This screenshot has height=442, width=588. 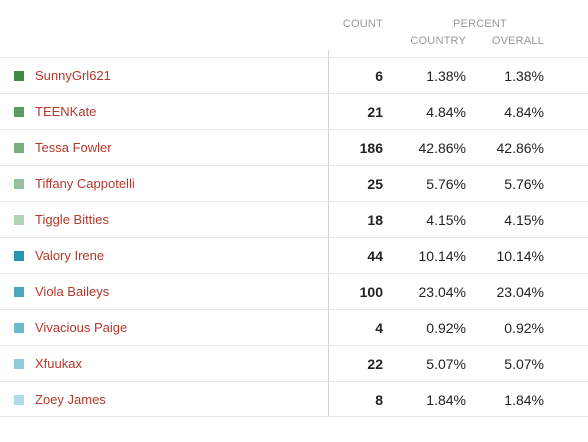 I want to click on row-count: 100, so click(x=371, y=292).